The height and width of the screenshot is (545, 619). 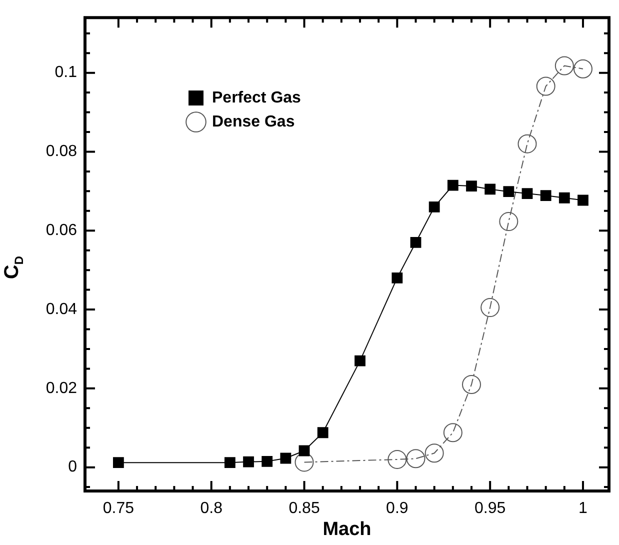 I want to click on x-tick-label: 0.75, so click(x=118, y=509).